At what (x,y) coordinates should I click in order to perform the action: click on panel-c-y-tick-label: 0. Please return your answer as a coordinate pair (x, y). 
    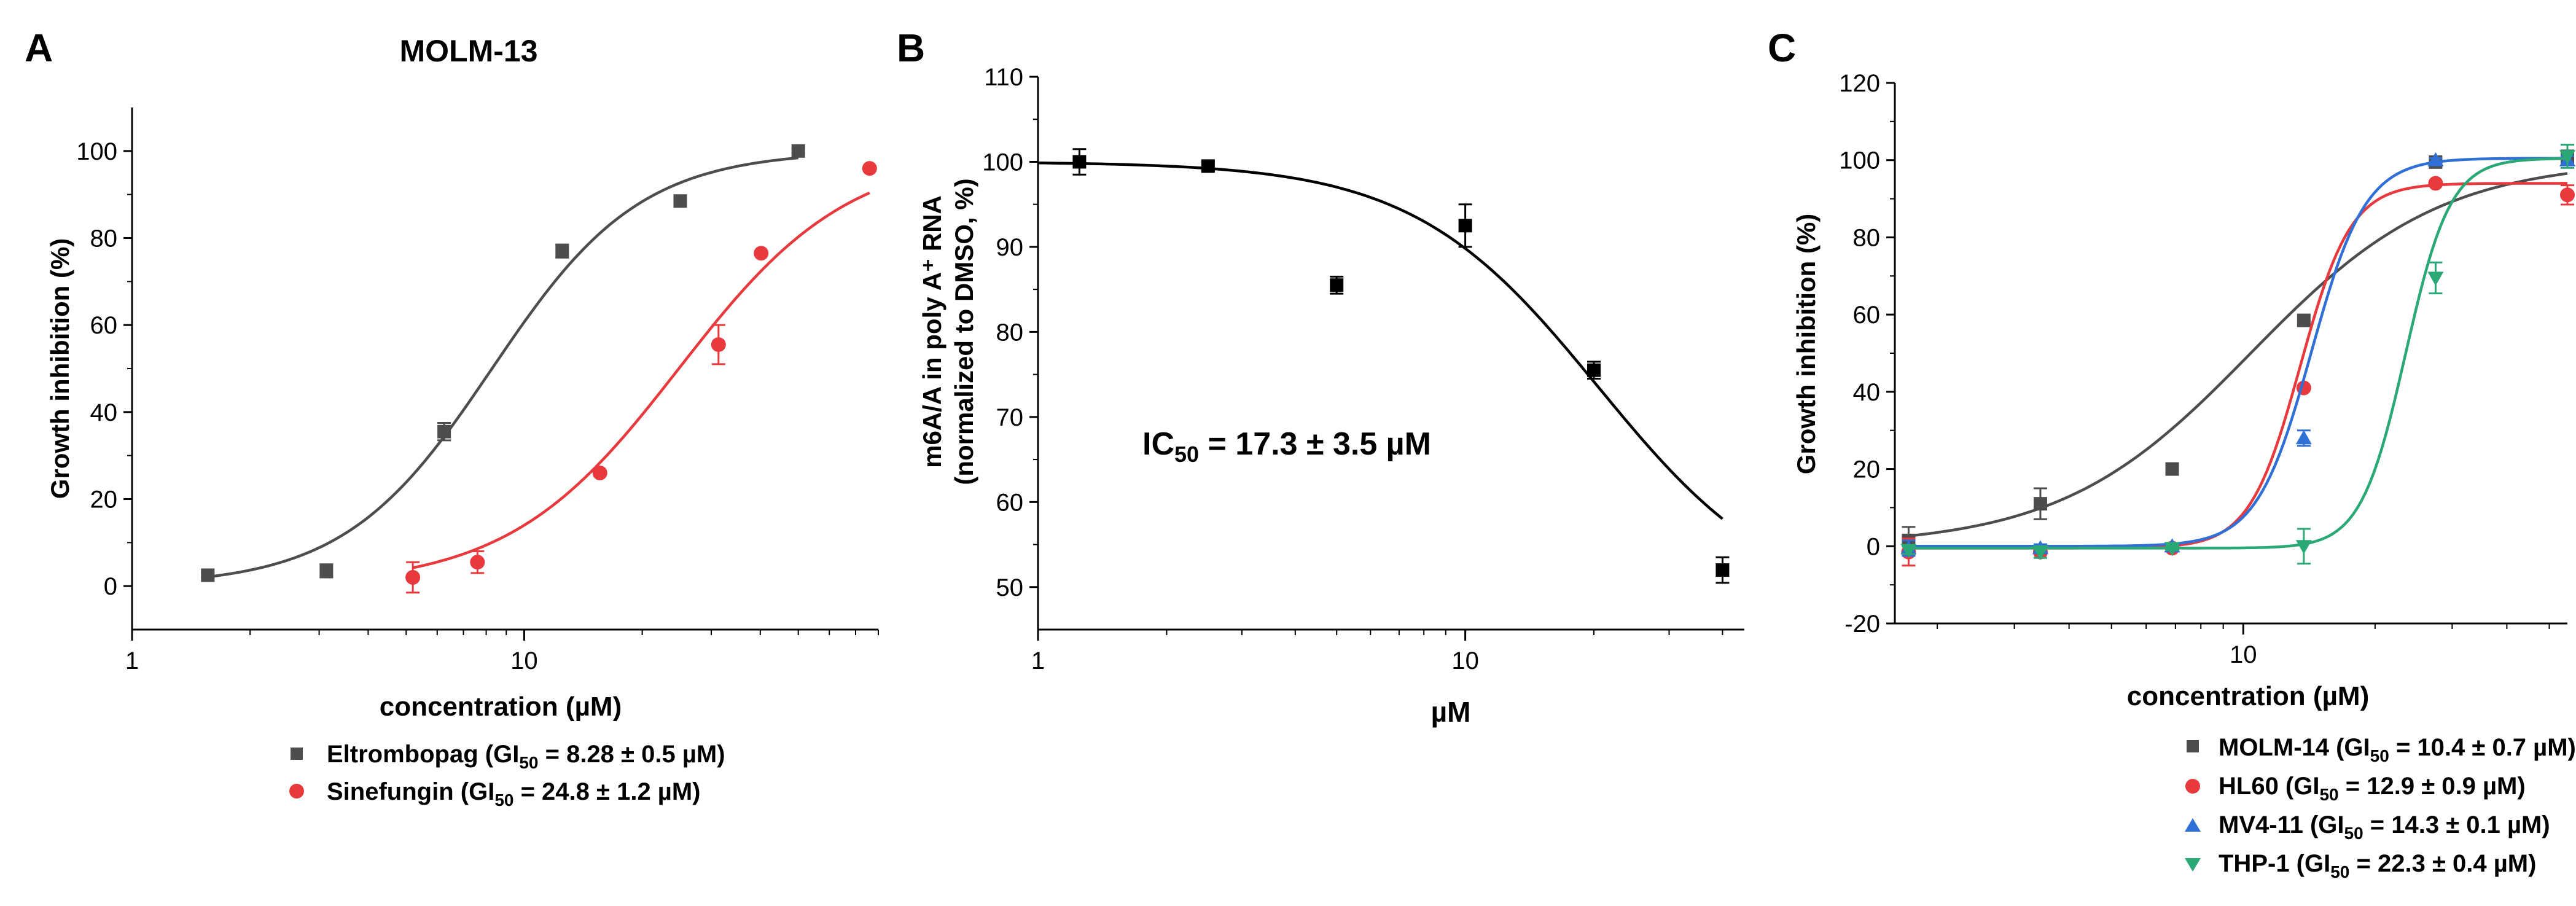
    Looking at the image, I should click on (1873, 546).